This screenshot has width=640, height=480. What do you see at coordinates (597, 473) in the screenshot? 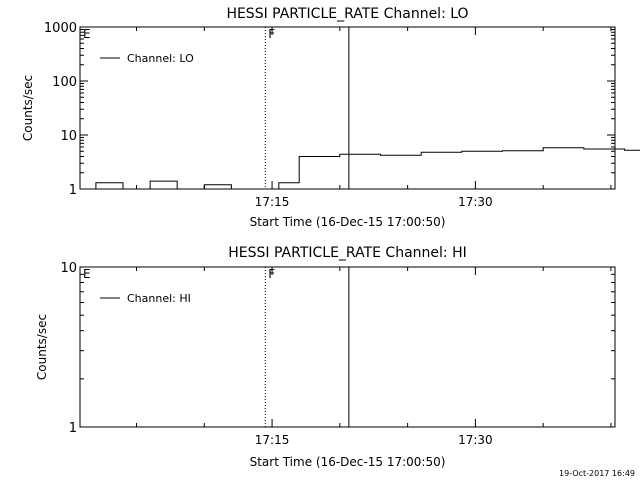
I see `footer-timestamp: 19-Oct-2017 16:49` at bounding box center [597, 473].